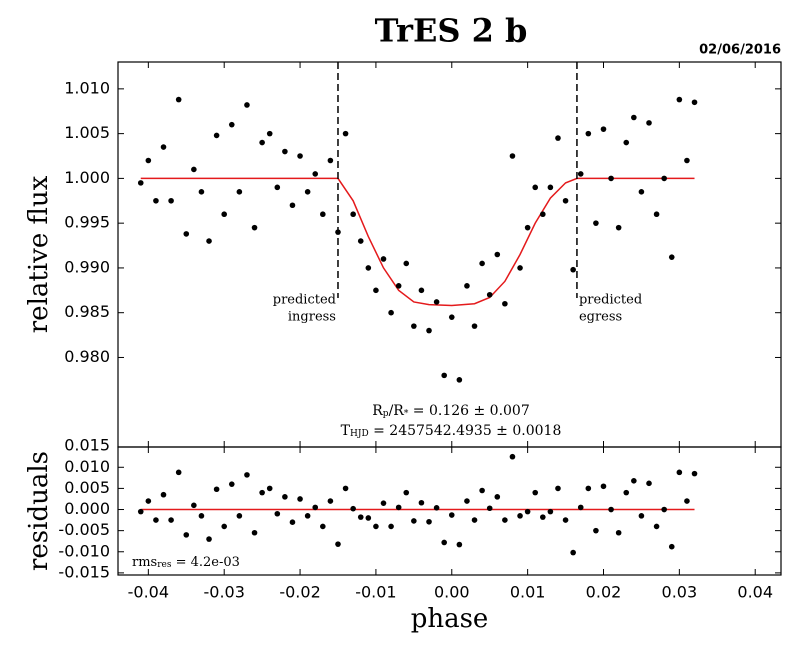 This screenshot has width=792, height=645. What do you see at coordinates (39, 511) in the screenshot?
I see `y-axis-label: residuals` at bounding box center [39, 511].